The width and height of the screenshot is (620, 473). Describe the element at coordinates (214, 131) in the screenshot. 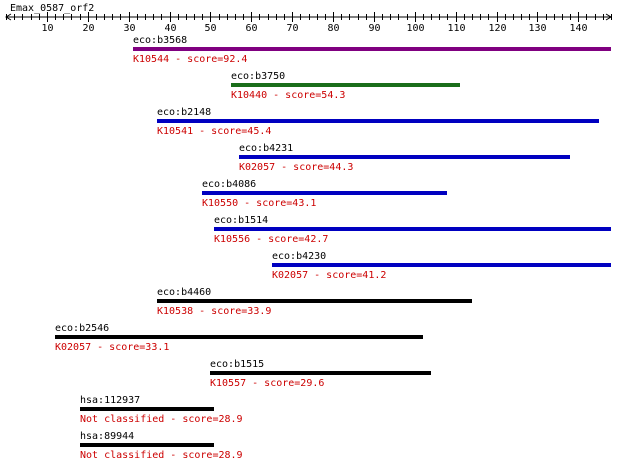

I see `hit-score-label: K10541 - score=45.4` at that location.